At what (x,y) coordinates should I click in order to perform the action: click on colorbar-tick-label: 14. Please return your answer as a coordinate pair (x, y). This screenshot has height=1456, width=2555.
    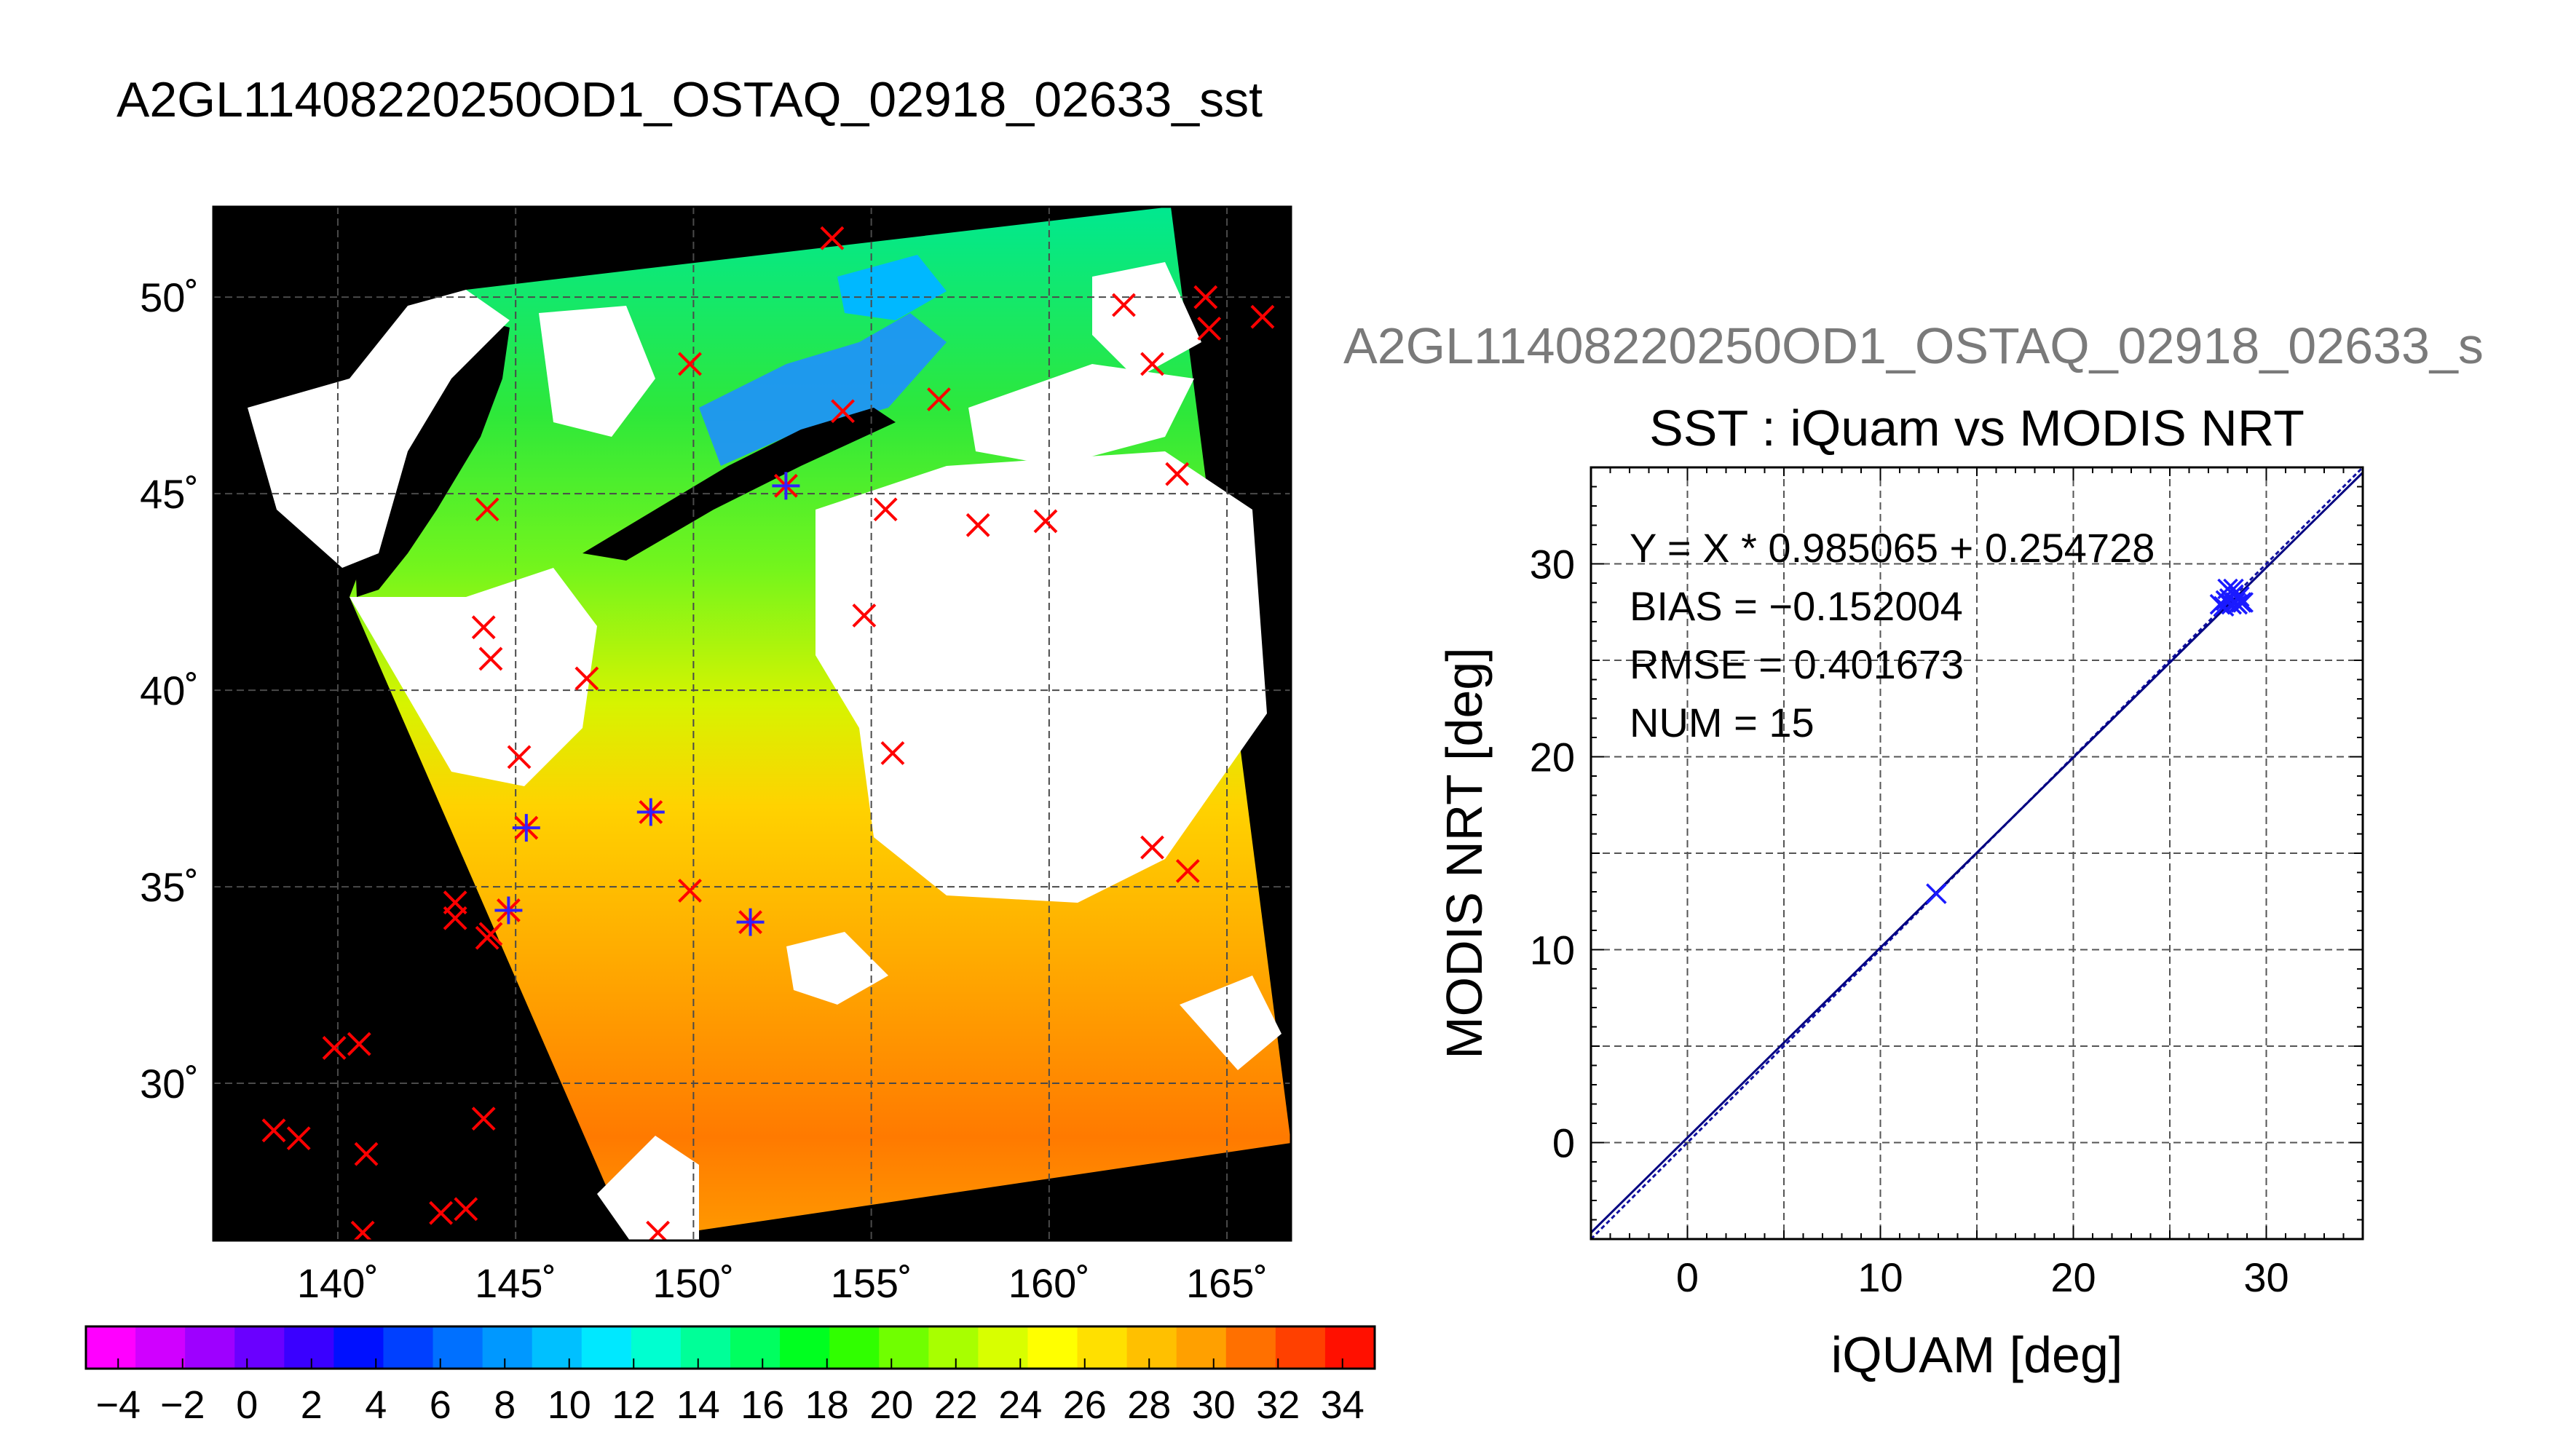
    Looking at the image, I should click on (698, 1405).